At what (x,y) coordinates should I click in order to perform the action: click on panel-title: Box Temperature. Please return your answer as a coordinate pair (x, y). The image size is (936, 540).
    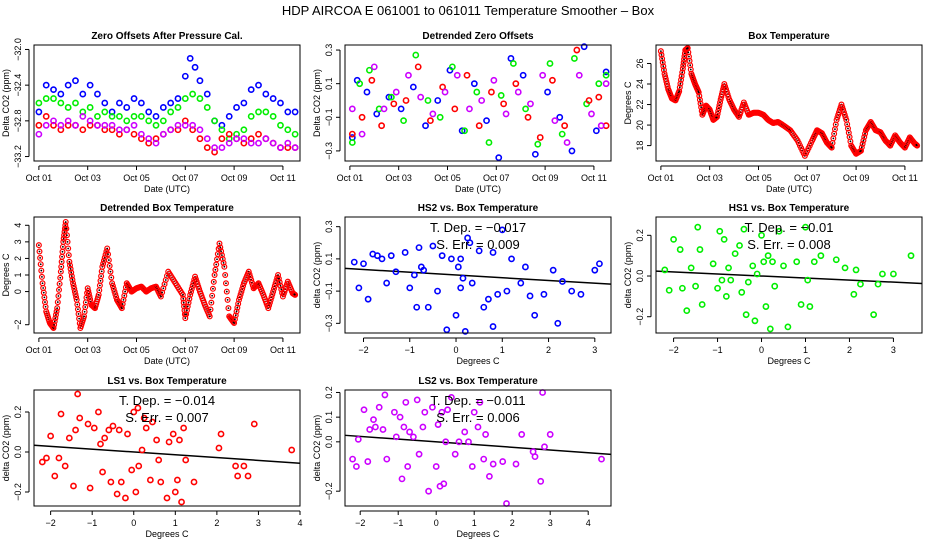
    Looking at the image, I should click on (789, 36).